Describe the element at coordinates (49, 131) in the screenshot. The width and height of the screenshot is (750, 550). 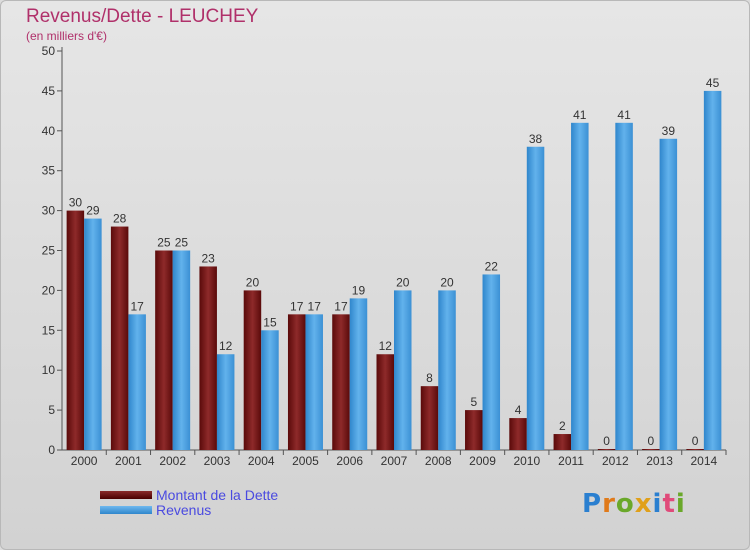
I see `y-tick-label: 40` at that location.